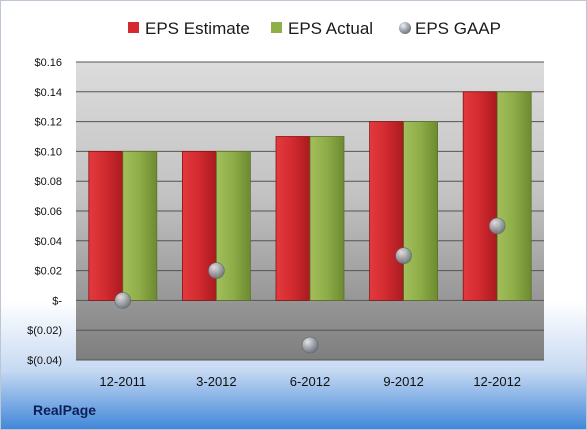 This screenshot has width=587, height=430. Describe the element at coordinates (330, 28) in the screenshot. I see `legend-label-actual: EPS Actual` at that location.